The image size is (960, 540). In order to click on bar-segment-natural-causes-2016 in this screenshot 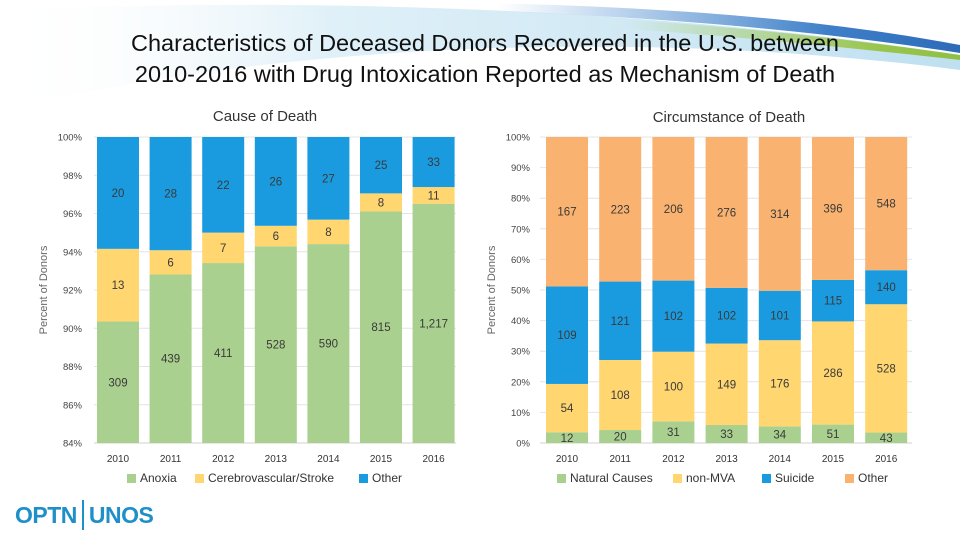, I will do `click(886, 437)`.